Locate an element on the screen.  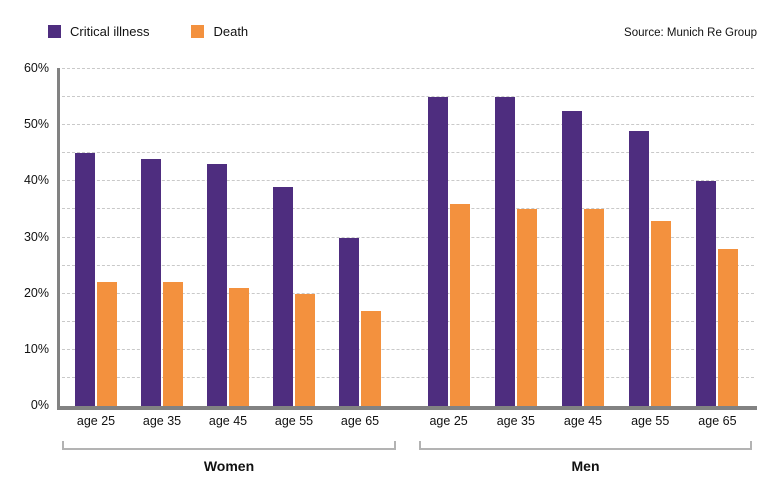
women-group-bracket is located at coordinates (229, 445).